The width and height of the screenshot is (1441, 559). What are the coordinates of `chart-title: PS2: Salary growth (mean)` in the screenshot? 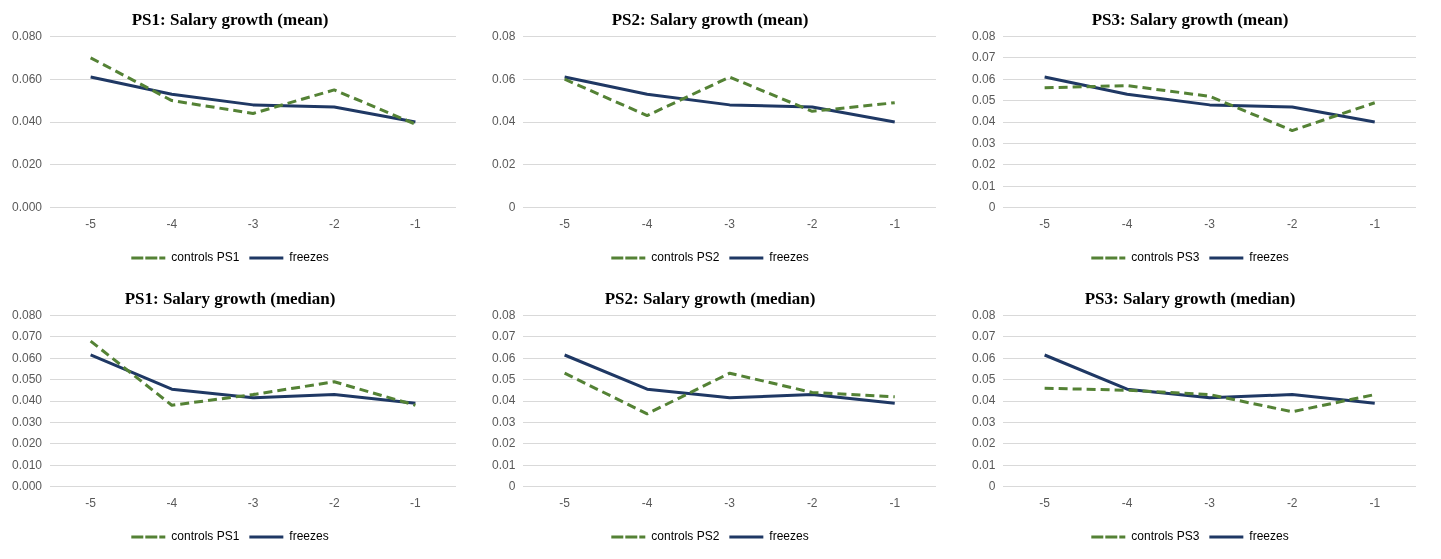 It's located at (710, 19).